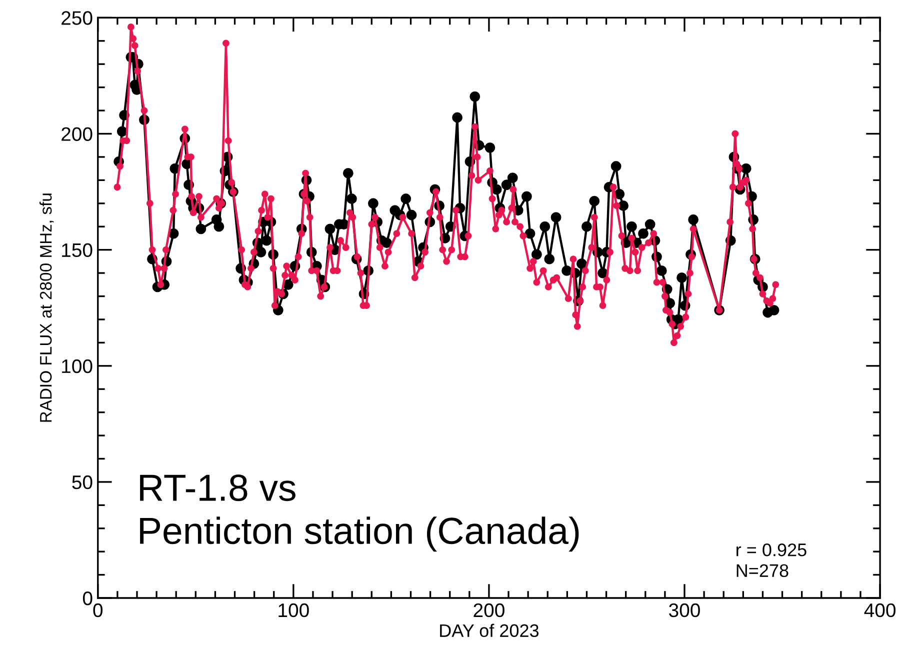  What do you see at coordinates (359, 513) in the screenshot?
I see `annotation: RT-1.8 vs Penticton station (Canada)` at bounding box center [359, 513].